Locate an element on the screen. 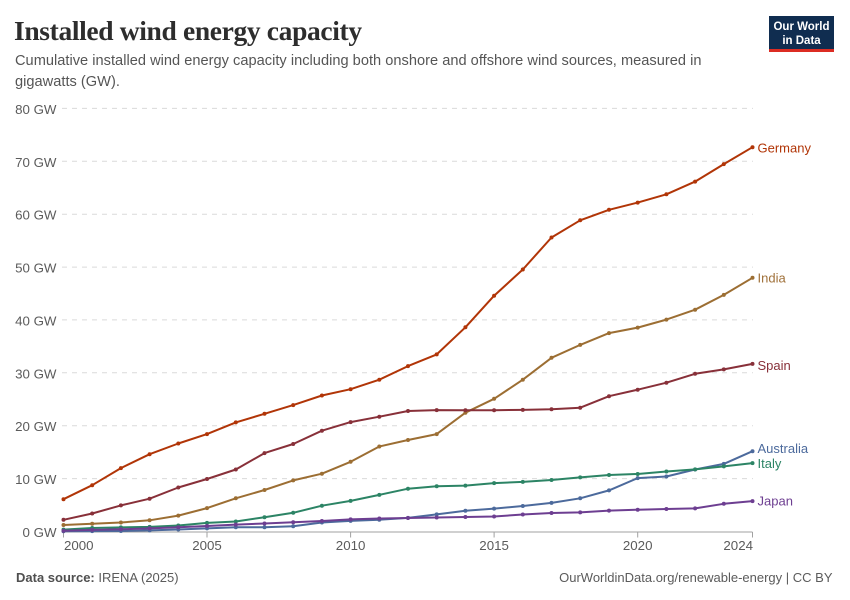 Image resolution: width=850 pixels, height=600 pixels. svg-text: 30 GW is located at coordinates (36, 373).